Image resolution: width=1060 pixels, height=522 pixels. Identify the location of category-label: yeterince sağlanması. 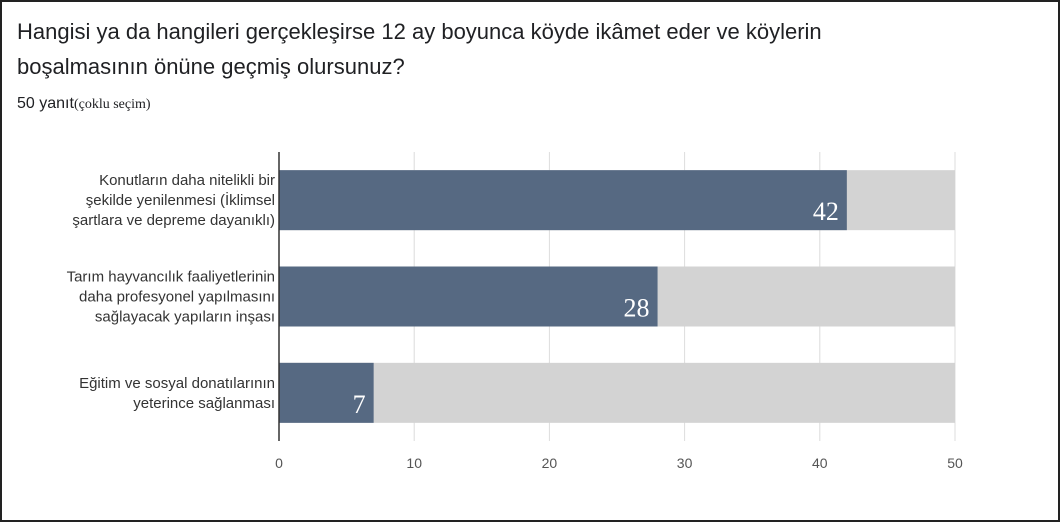
(204, 403).